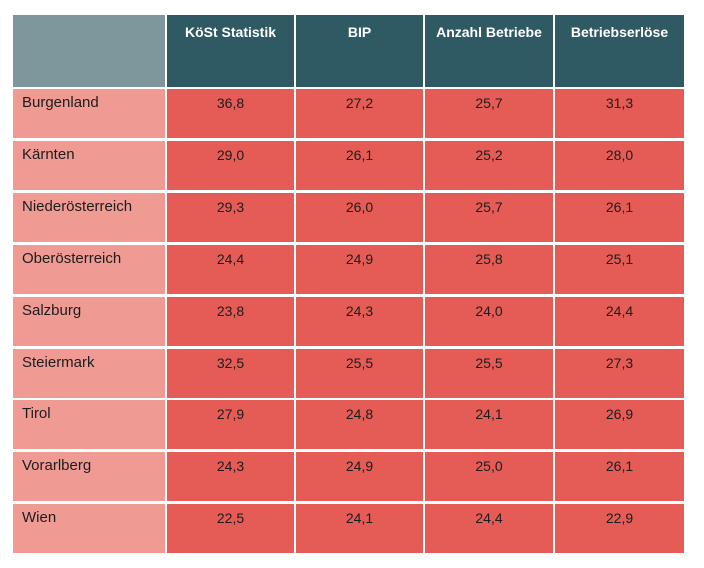 The image size is (704, 568). I want to click on row-label: Salzburg, so click(89, 321).